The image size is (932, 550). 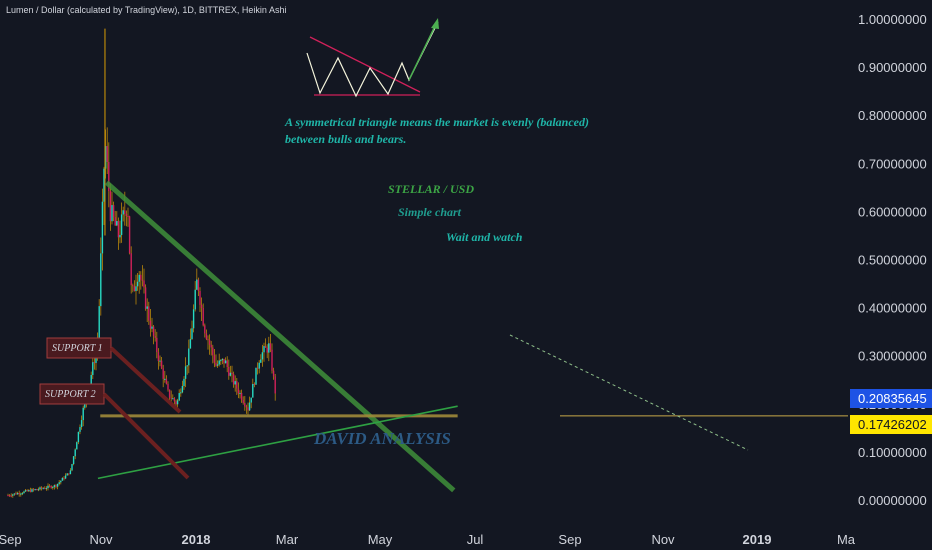 I want to click on support-2-callout: SUPPORT 2, so click(x=114, y=431).